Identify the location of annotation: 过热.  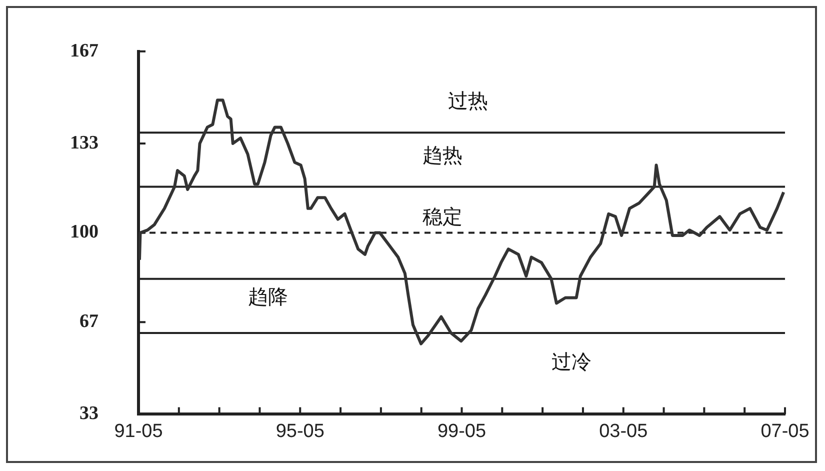
(468, 100).